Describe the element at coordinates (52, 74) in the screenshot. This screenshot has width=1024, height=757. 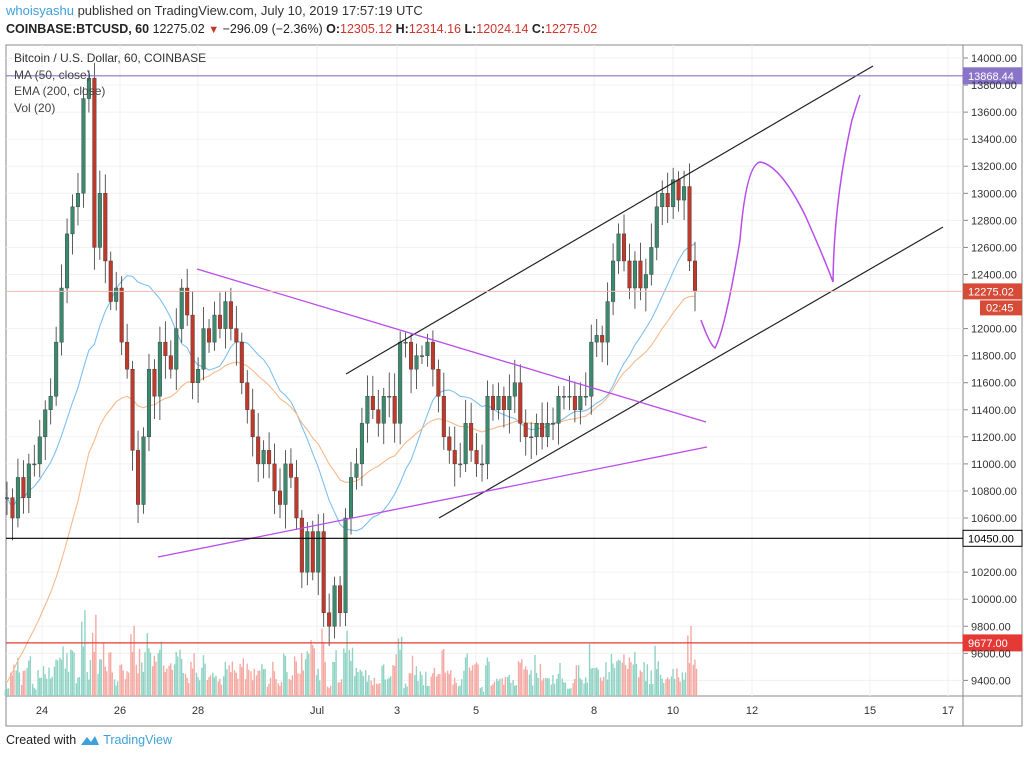
I see `legend-ma: MA (50, close)` at that location.